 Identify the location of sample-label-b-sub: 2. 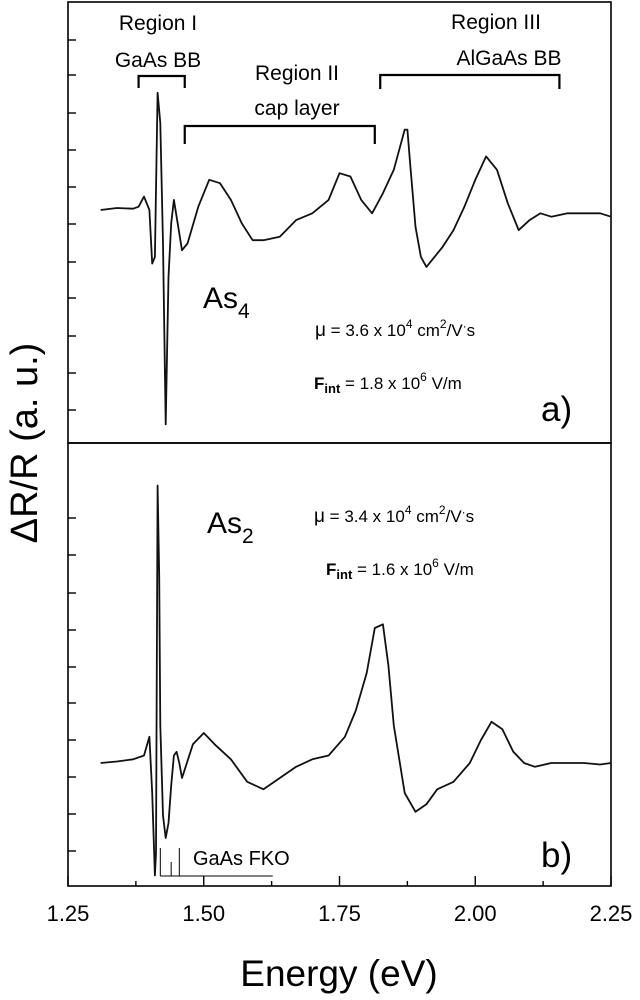
(248, 536).